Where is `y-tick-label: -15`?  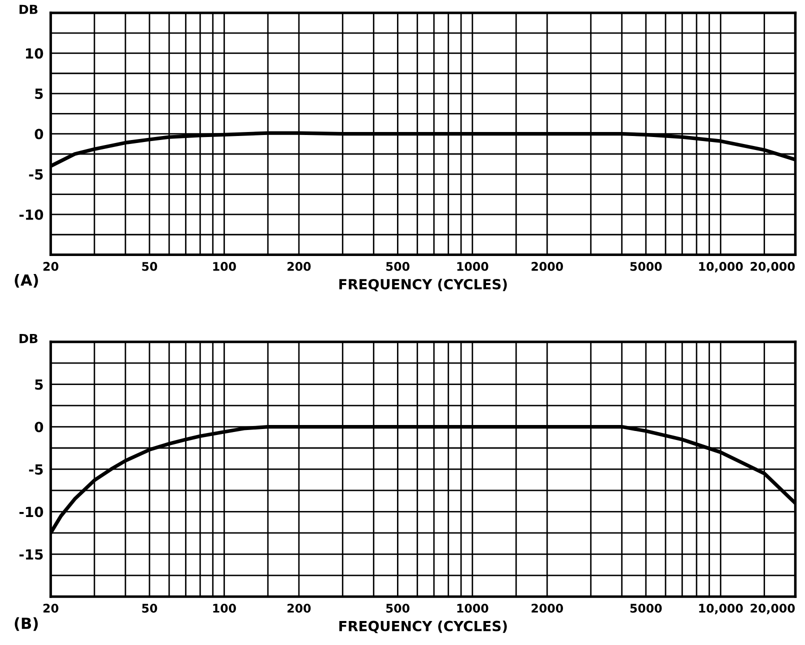
y-tick-label: -15 is located at coordinates (31, 554).